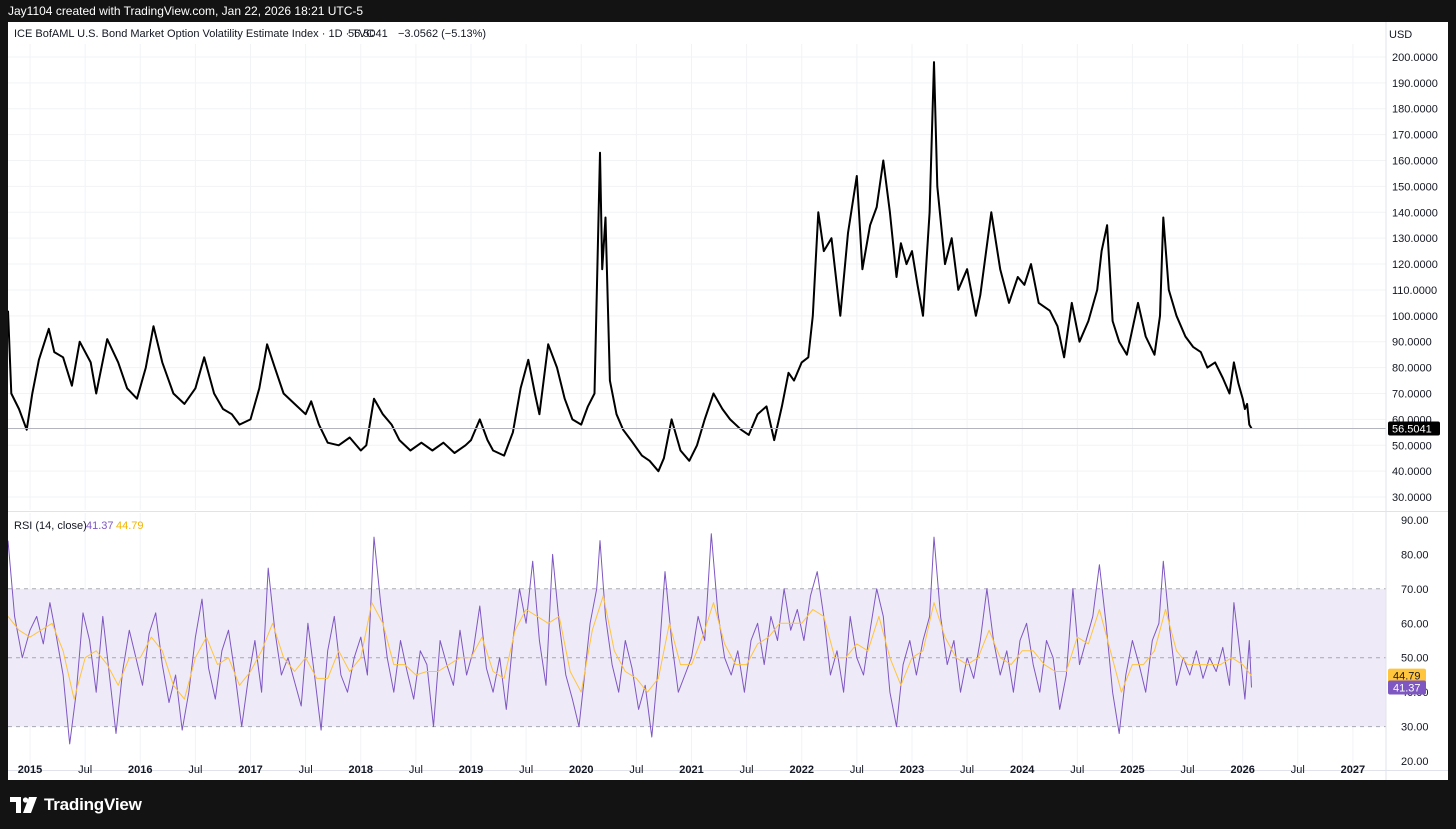  I want to click on price-tick-label: 50.0000, so click(1412, 446).